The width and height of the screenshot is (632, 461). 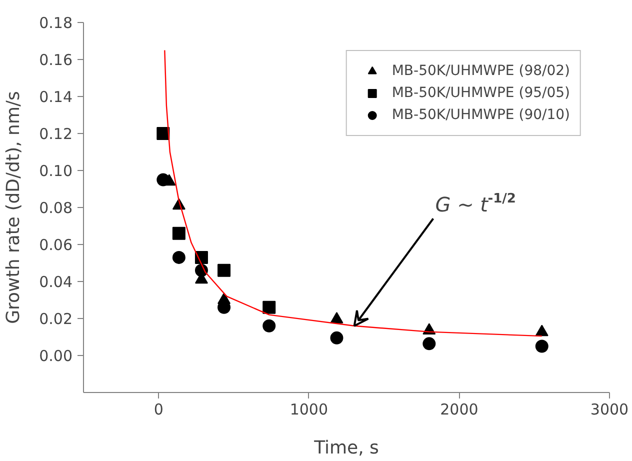 I want to click on legend-label: MB-50K/UHMWPE (95/05), so click(x=481, y=93).